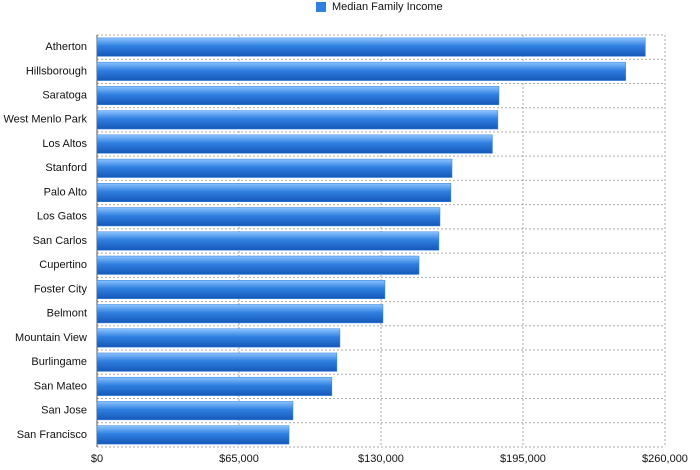 The width and height of the screenshot is (700, 470). I want to click on y-tick-label: Palo Alto, so click(65, 192).